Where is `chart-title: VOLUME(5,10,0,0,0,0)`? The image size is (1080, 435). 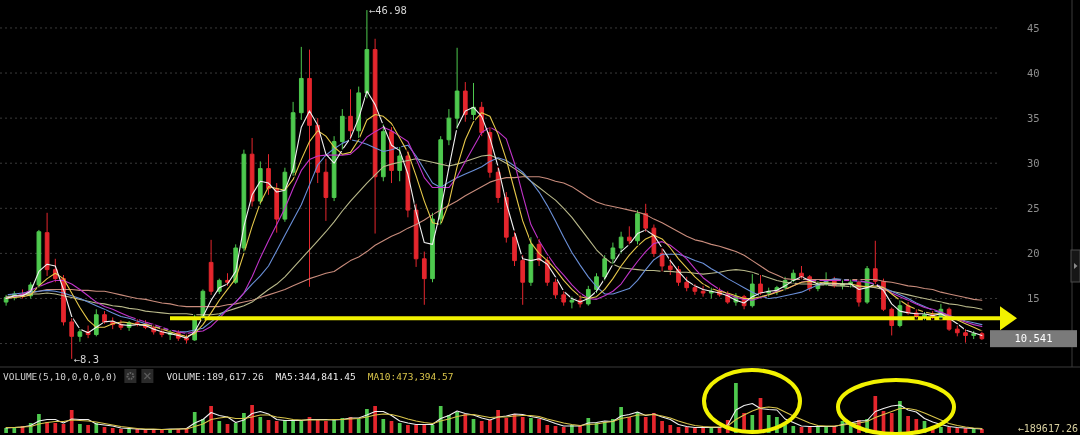 chart-title: VOLUME(5,10,0,0,0,0) is located at coordinates (60, 376).